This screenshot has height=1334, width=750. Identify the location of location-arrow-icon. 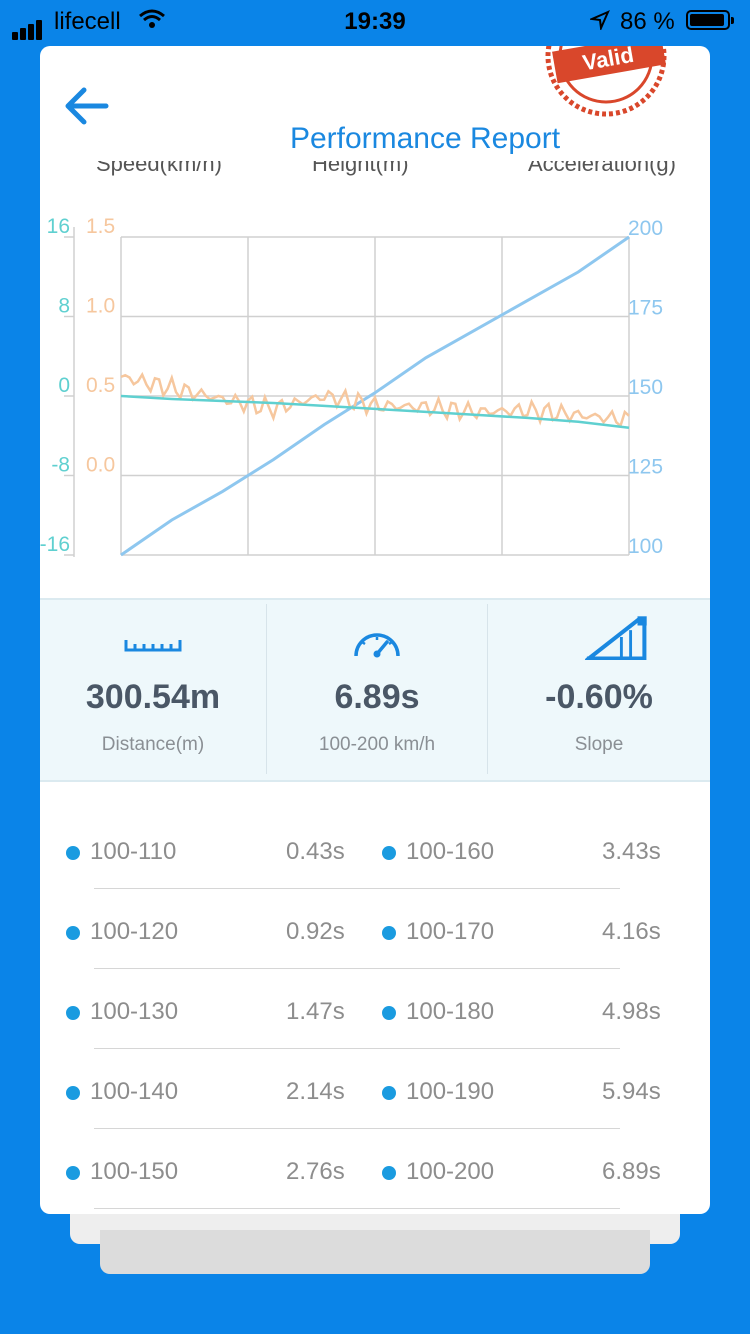
(600, 20).